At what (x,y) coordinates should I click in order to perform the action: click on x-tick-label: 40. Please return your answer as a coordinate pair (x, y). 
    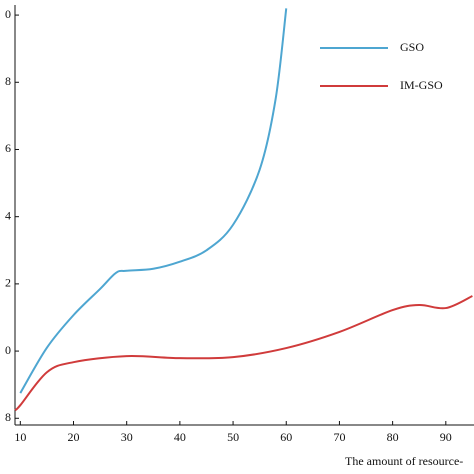
    Looking at the image, I should click on (180, 437).